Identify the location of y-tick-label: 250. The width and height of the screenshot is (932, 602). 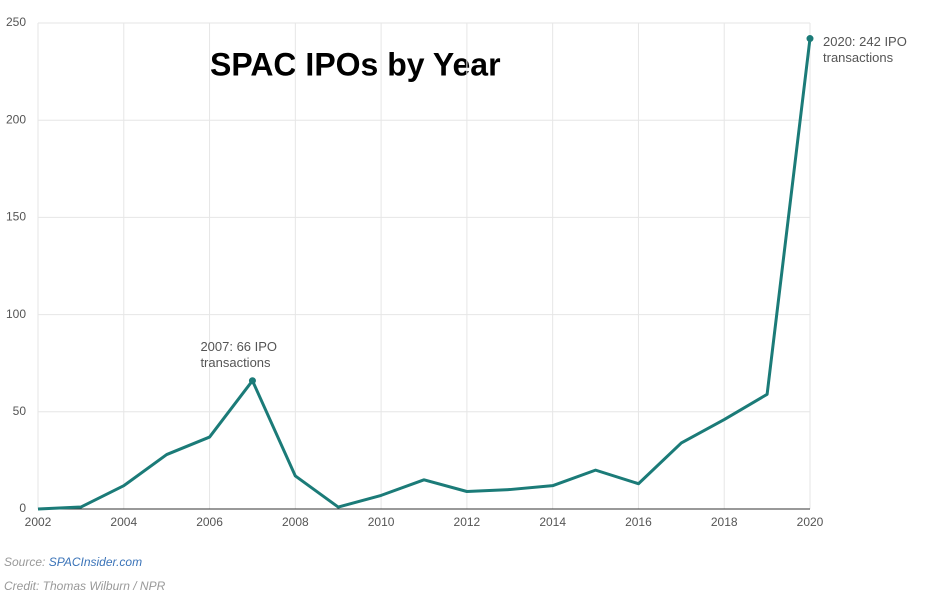
(16, 22).